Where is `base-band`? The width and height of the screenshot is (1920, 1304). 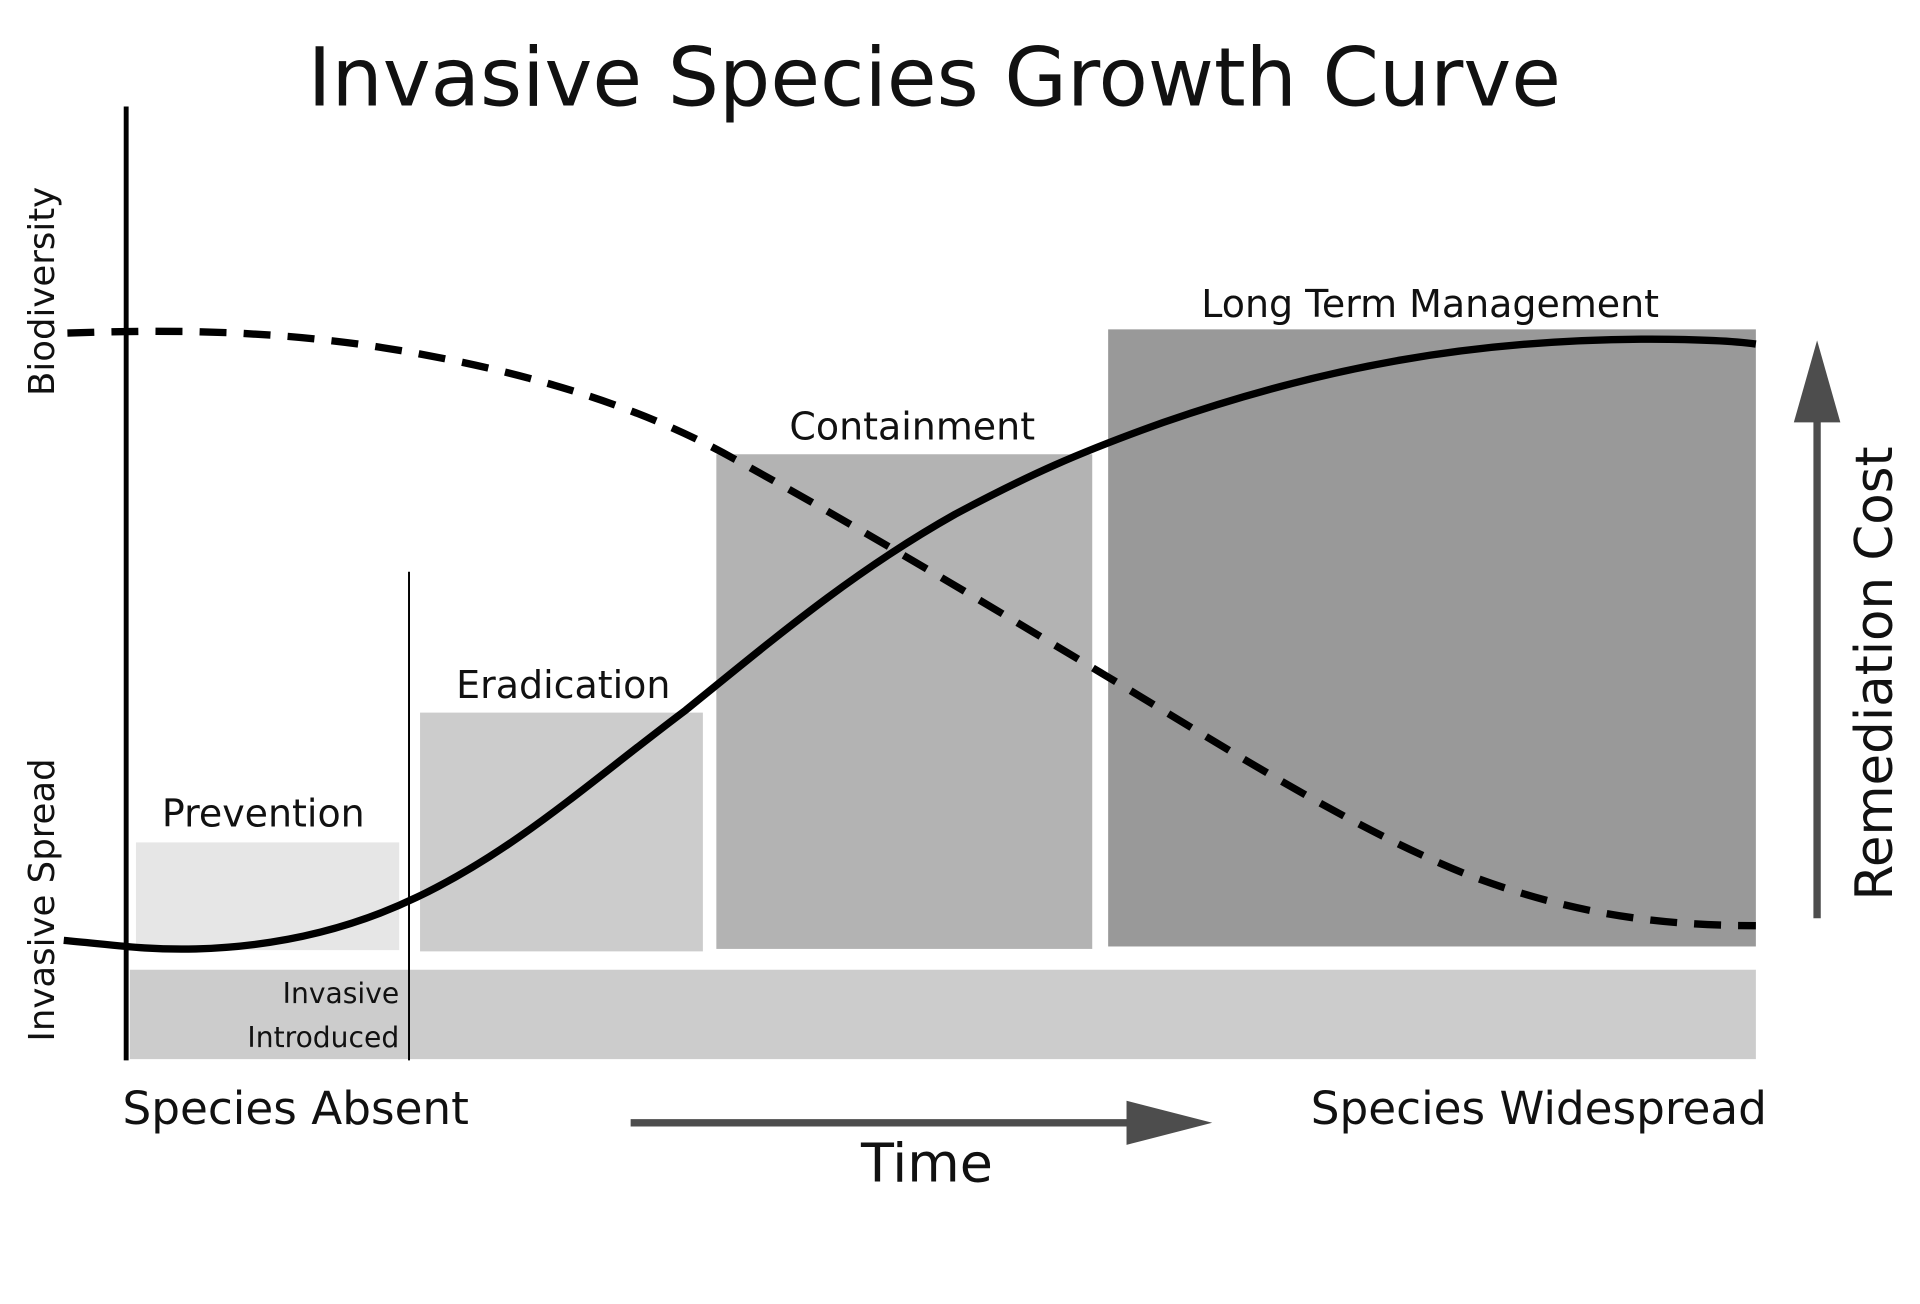 base-band is located at coordinates (942, 1014).